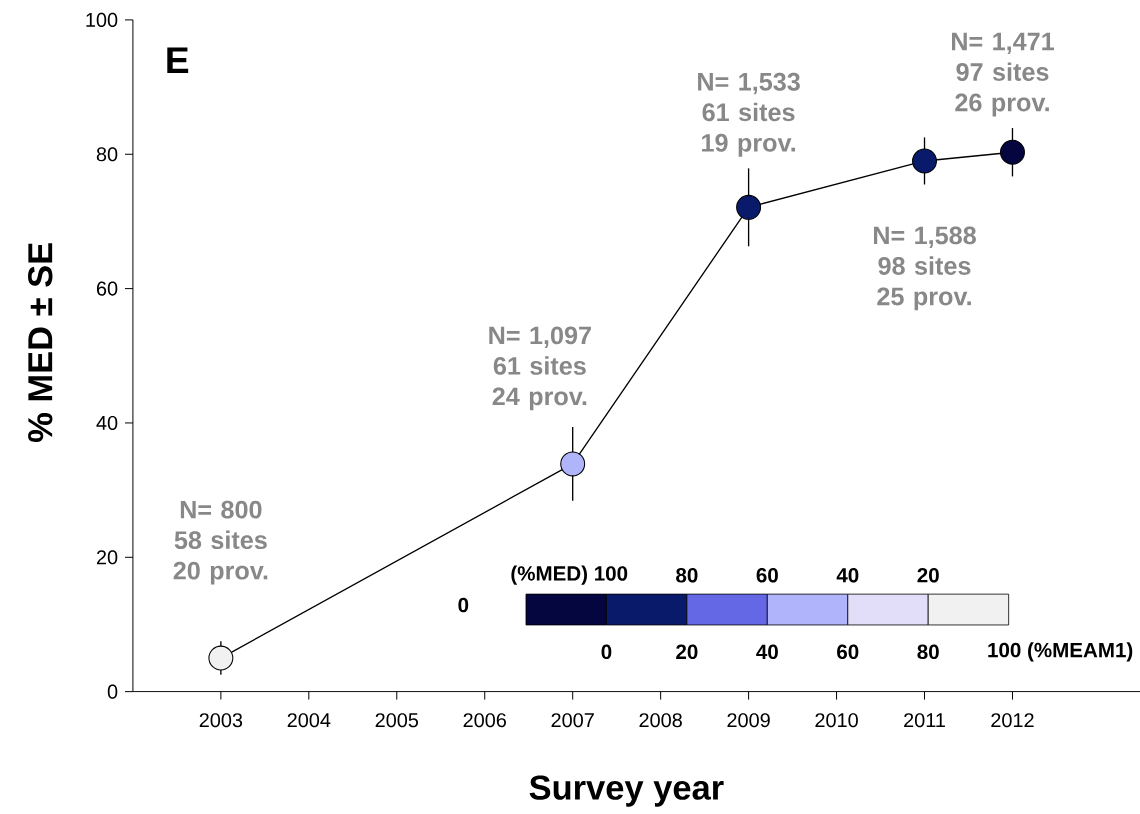 This screenshot has width=1140, height=814. I want to click on x-tick-label: 2004, so click(309, 720).